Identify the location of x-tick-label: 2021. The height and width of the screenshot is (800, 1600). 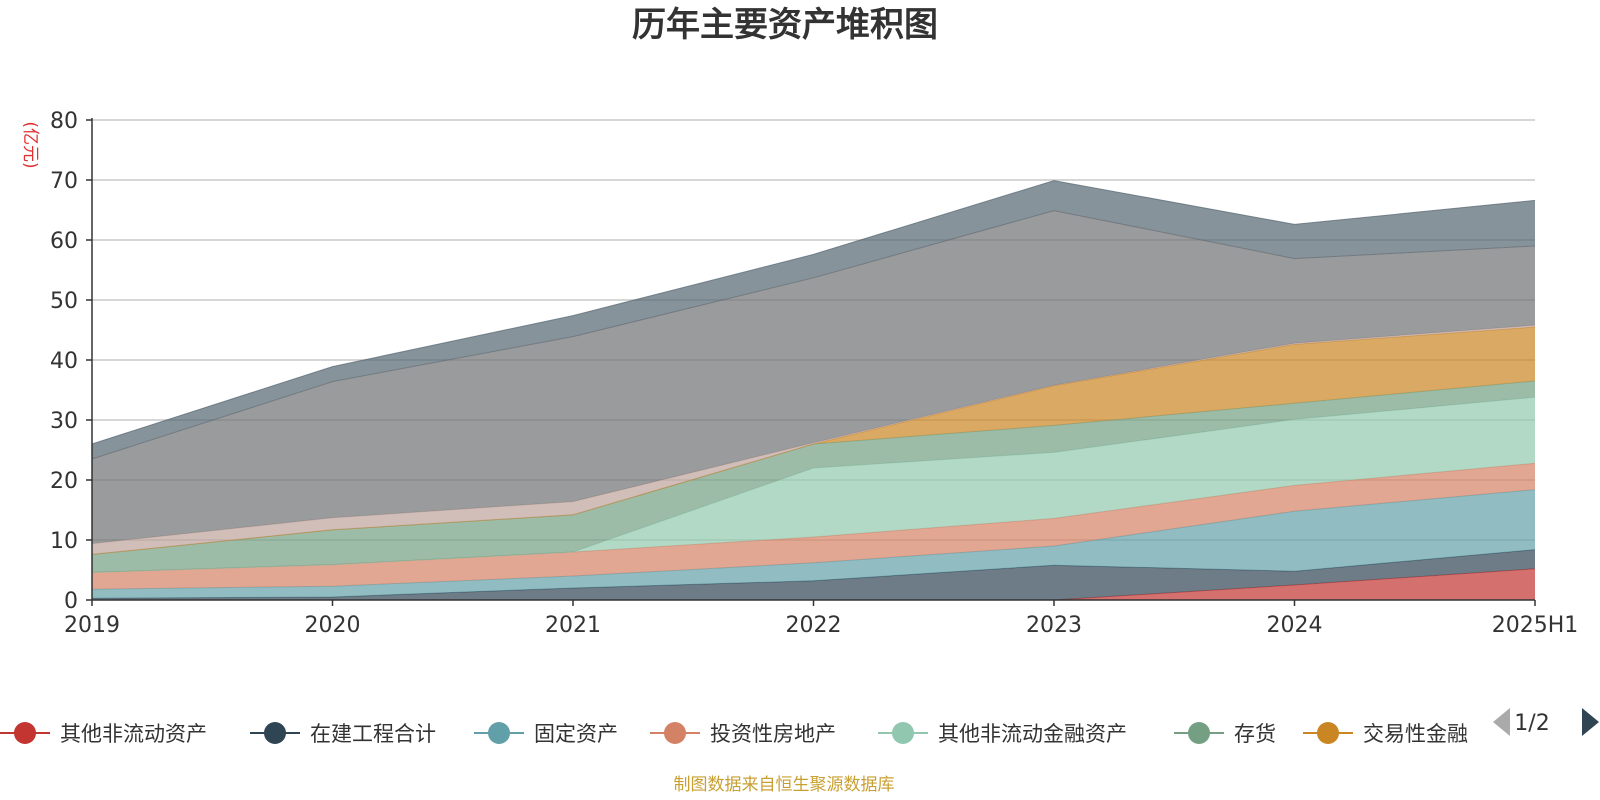
(573, 625).